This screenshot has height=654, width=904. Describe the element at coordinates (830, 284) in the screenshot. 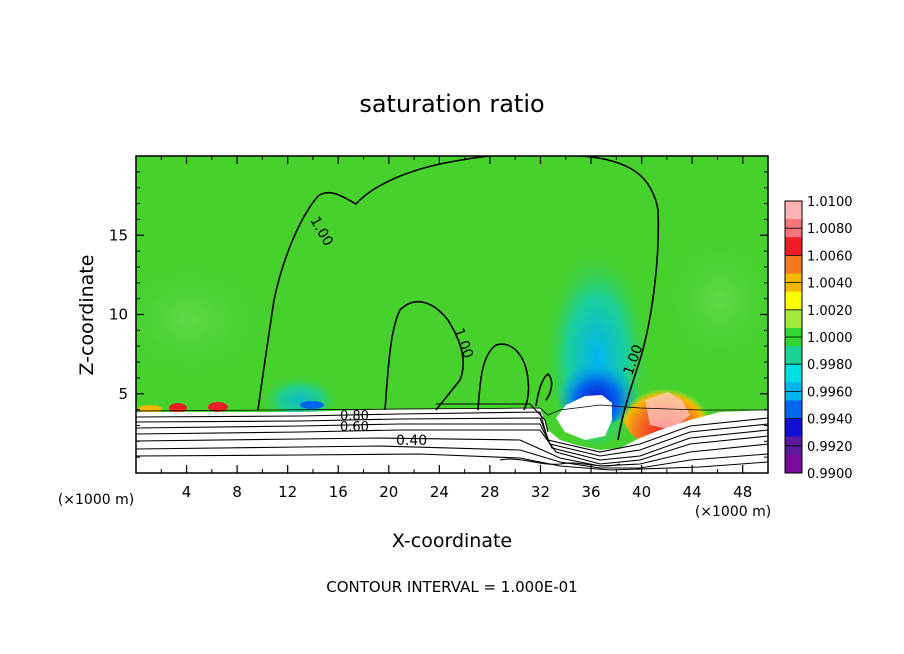

I see `colorbar-label: 1.0040` at that location.